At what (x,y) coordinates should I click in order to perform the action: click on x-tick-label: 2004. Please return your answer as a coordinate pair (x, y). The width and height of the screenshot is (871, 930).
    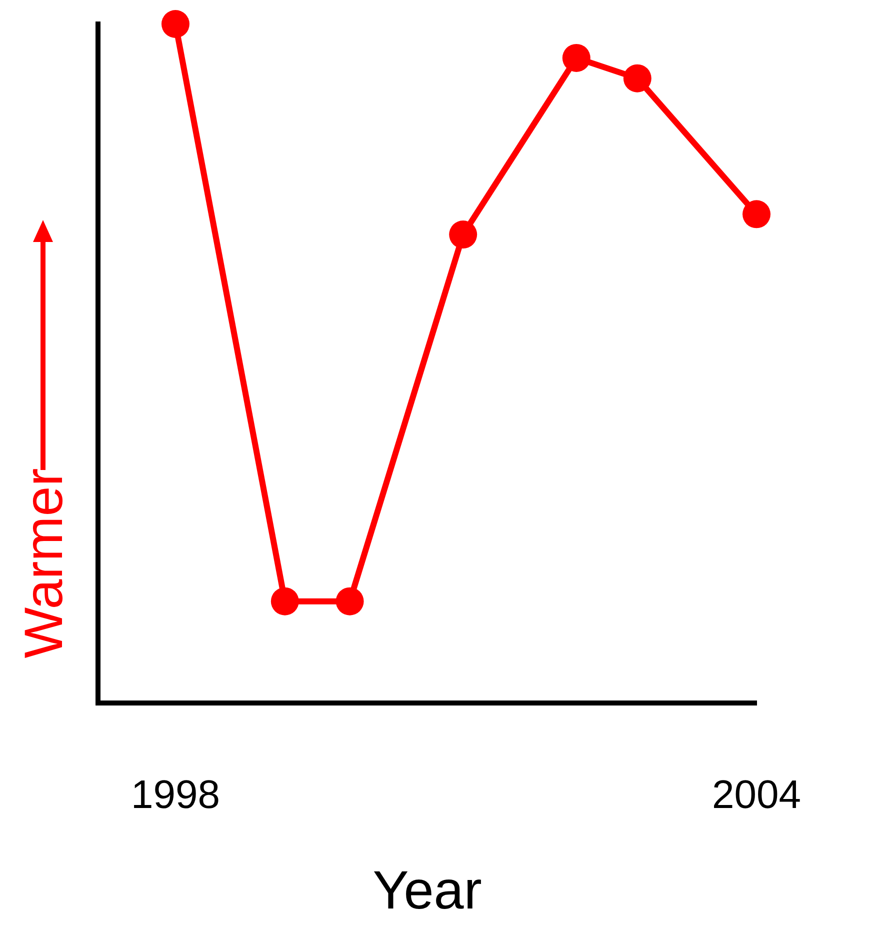
    Looking at the image, I should click on (756, 795).